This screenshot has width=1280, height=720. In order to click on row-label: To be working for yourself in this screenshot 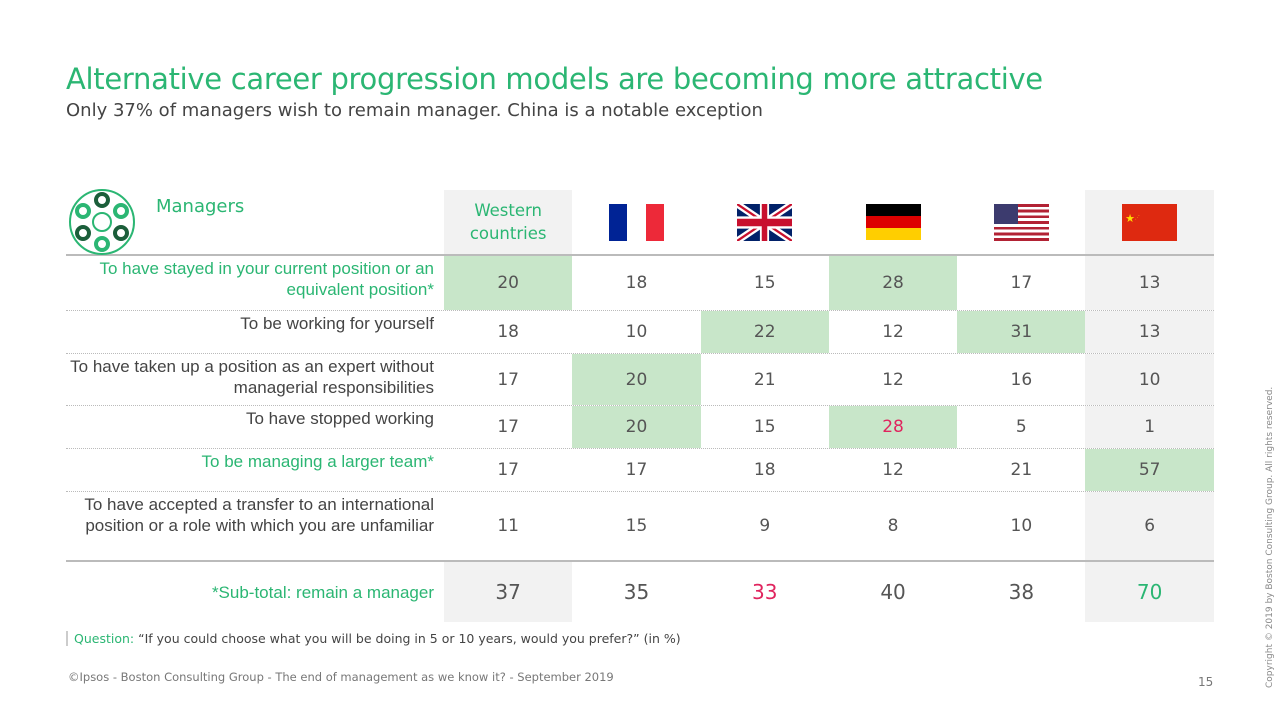, I will do `click(337, 323)`.